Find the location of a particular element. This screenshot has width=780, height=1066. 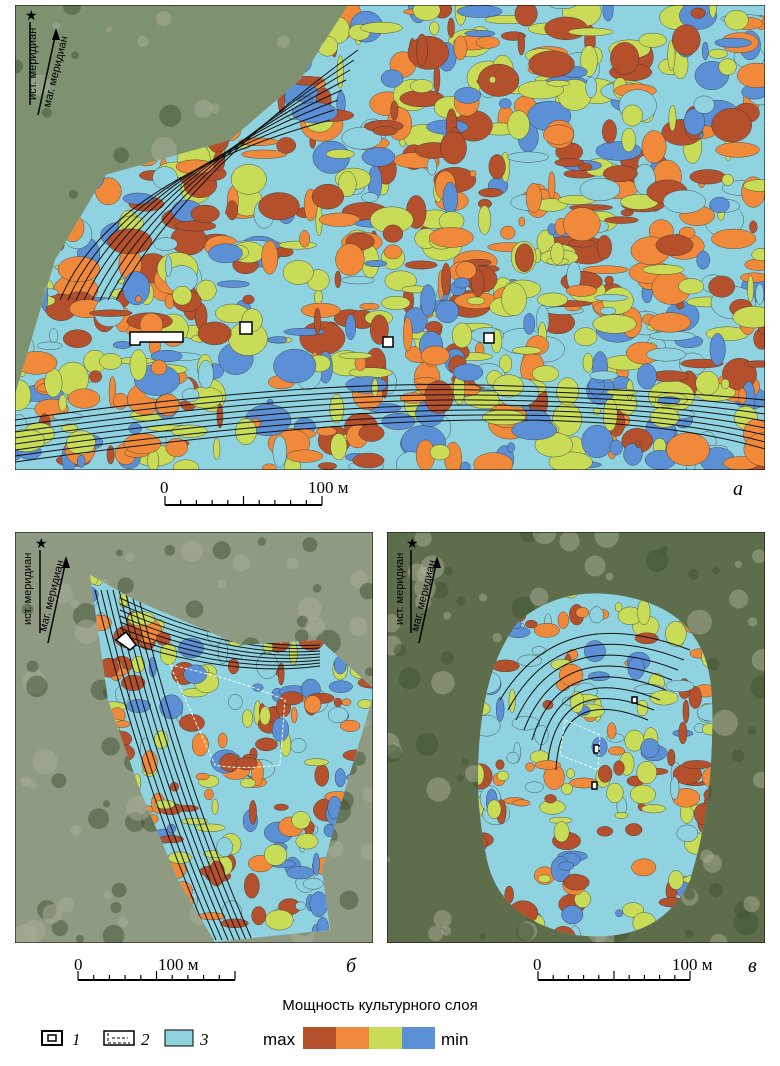

legend-icon-2-lines is located at coordinates (118, 1038).